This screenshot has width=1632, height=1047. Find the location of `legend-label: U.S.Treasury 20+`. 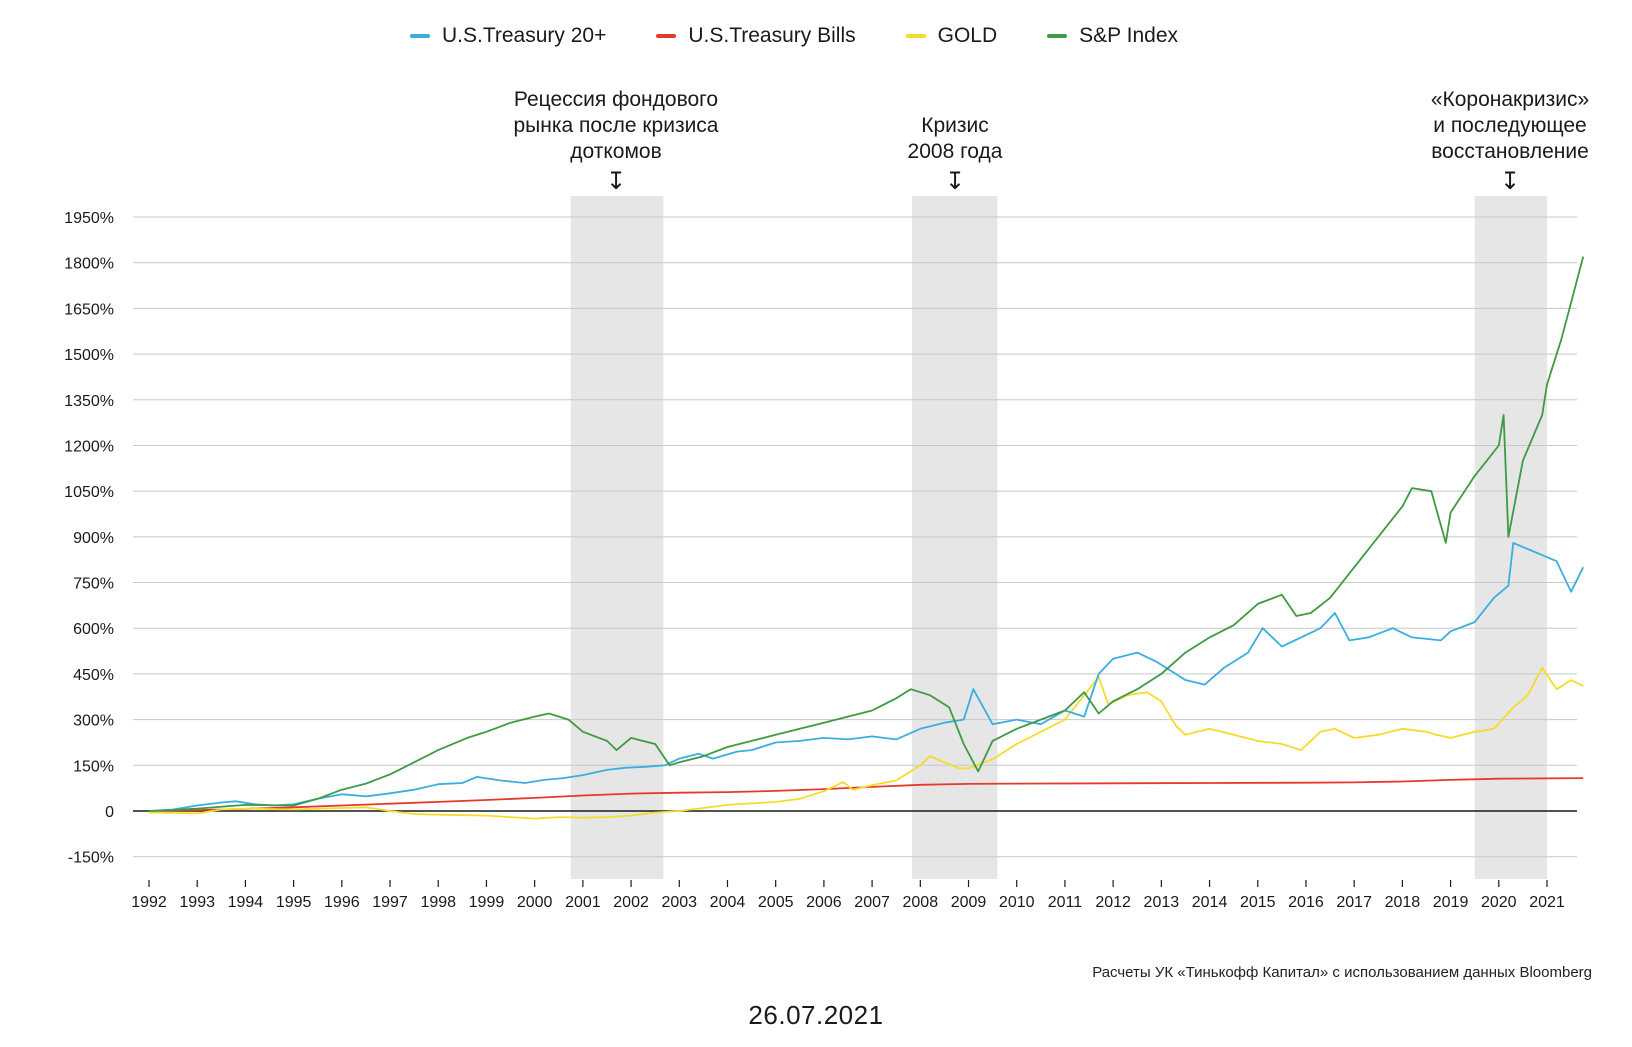

legend-label: U.S.Treasury 20+ is located at coordinates (524, 35).